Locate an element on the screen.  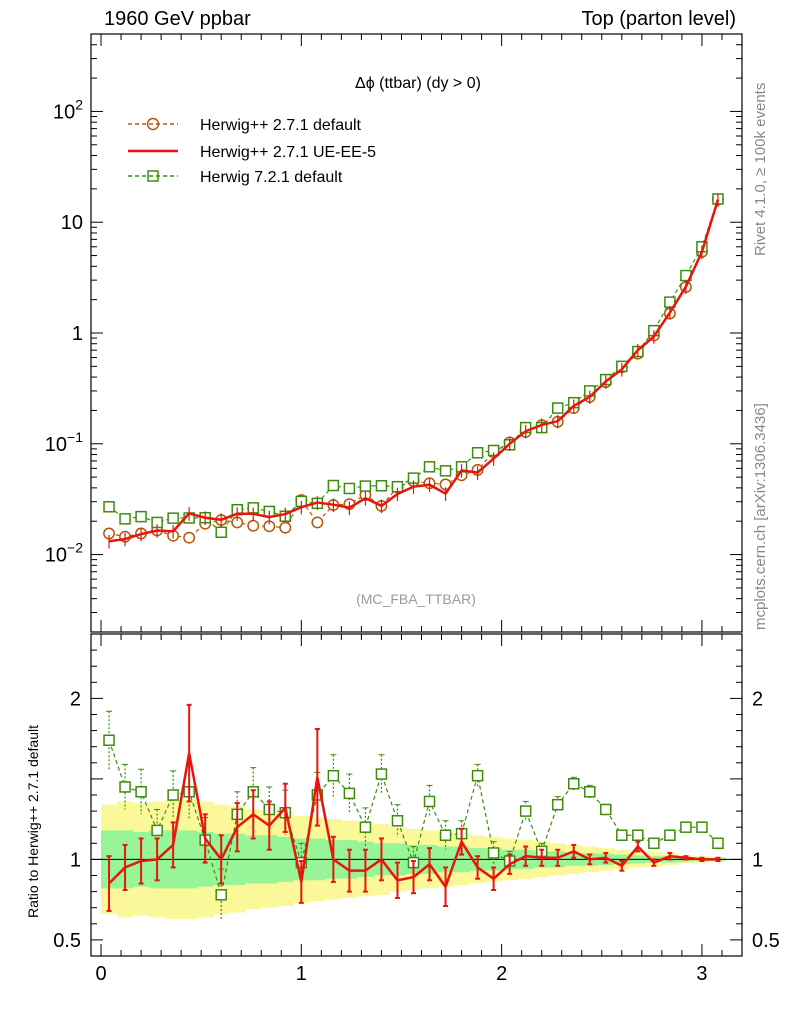
legend-marker-herwig7 is located at coordinates (153, 176).